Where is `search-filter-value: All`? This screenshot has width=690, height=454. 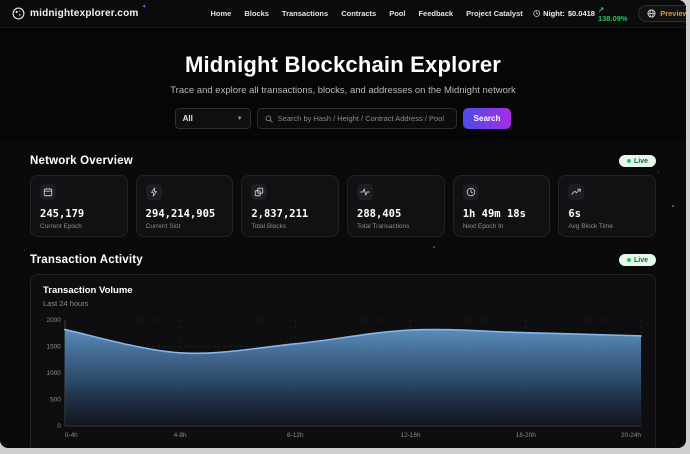
search-filter-value: All is located at coordinates (187, 118).